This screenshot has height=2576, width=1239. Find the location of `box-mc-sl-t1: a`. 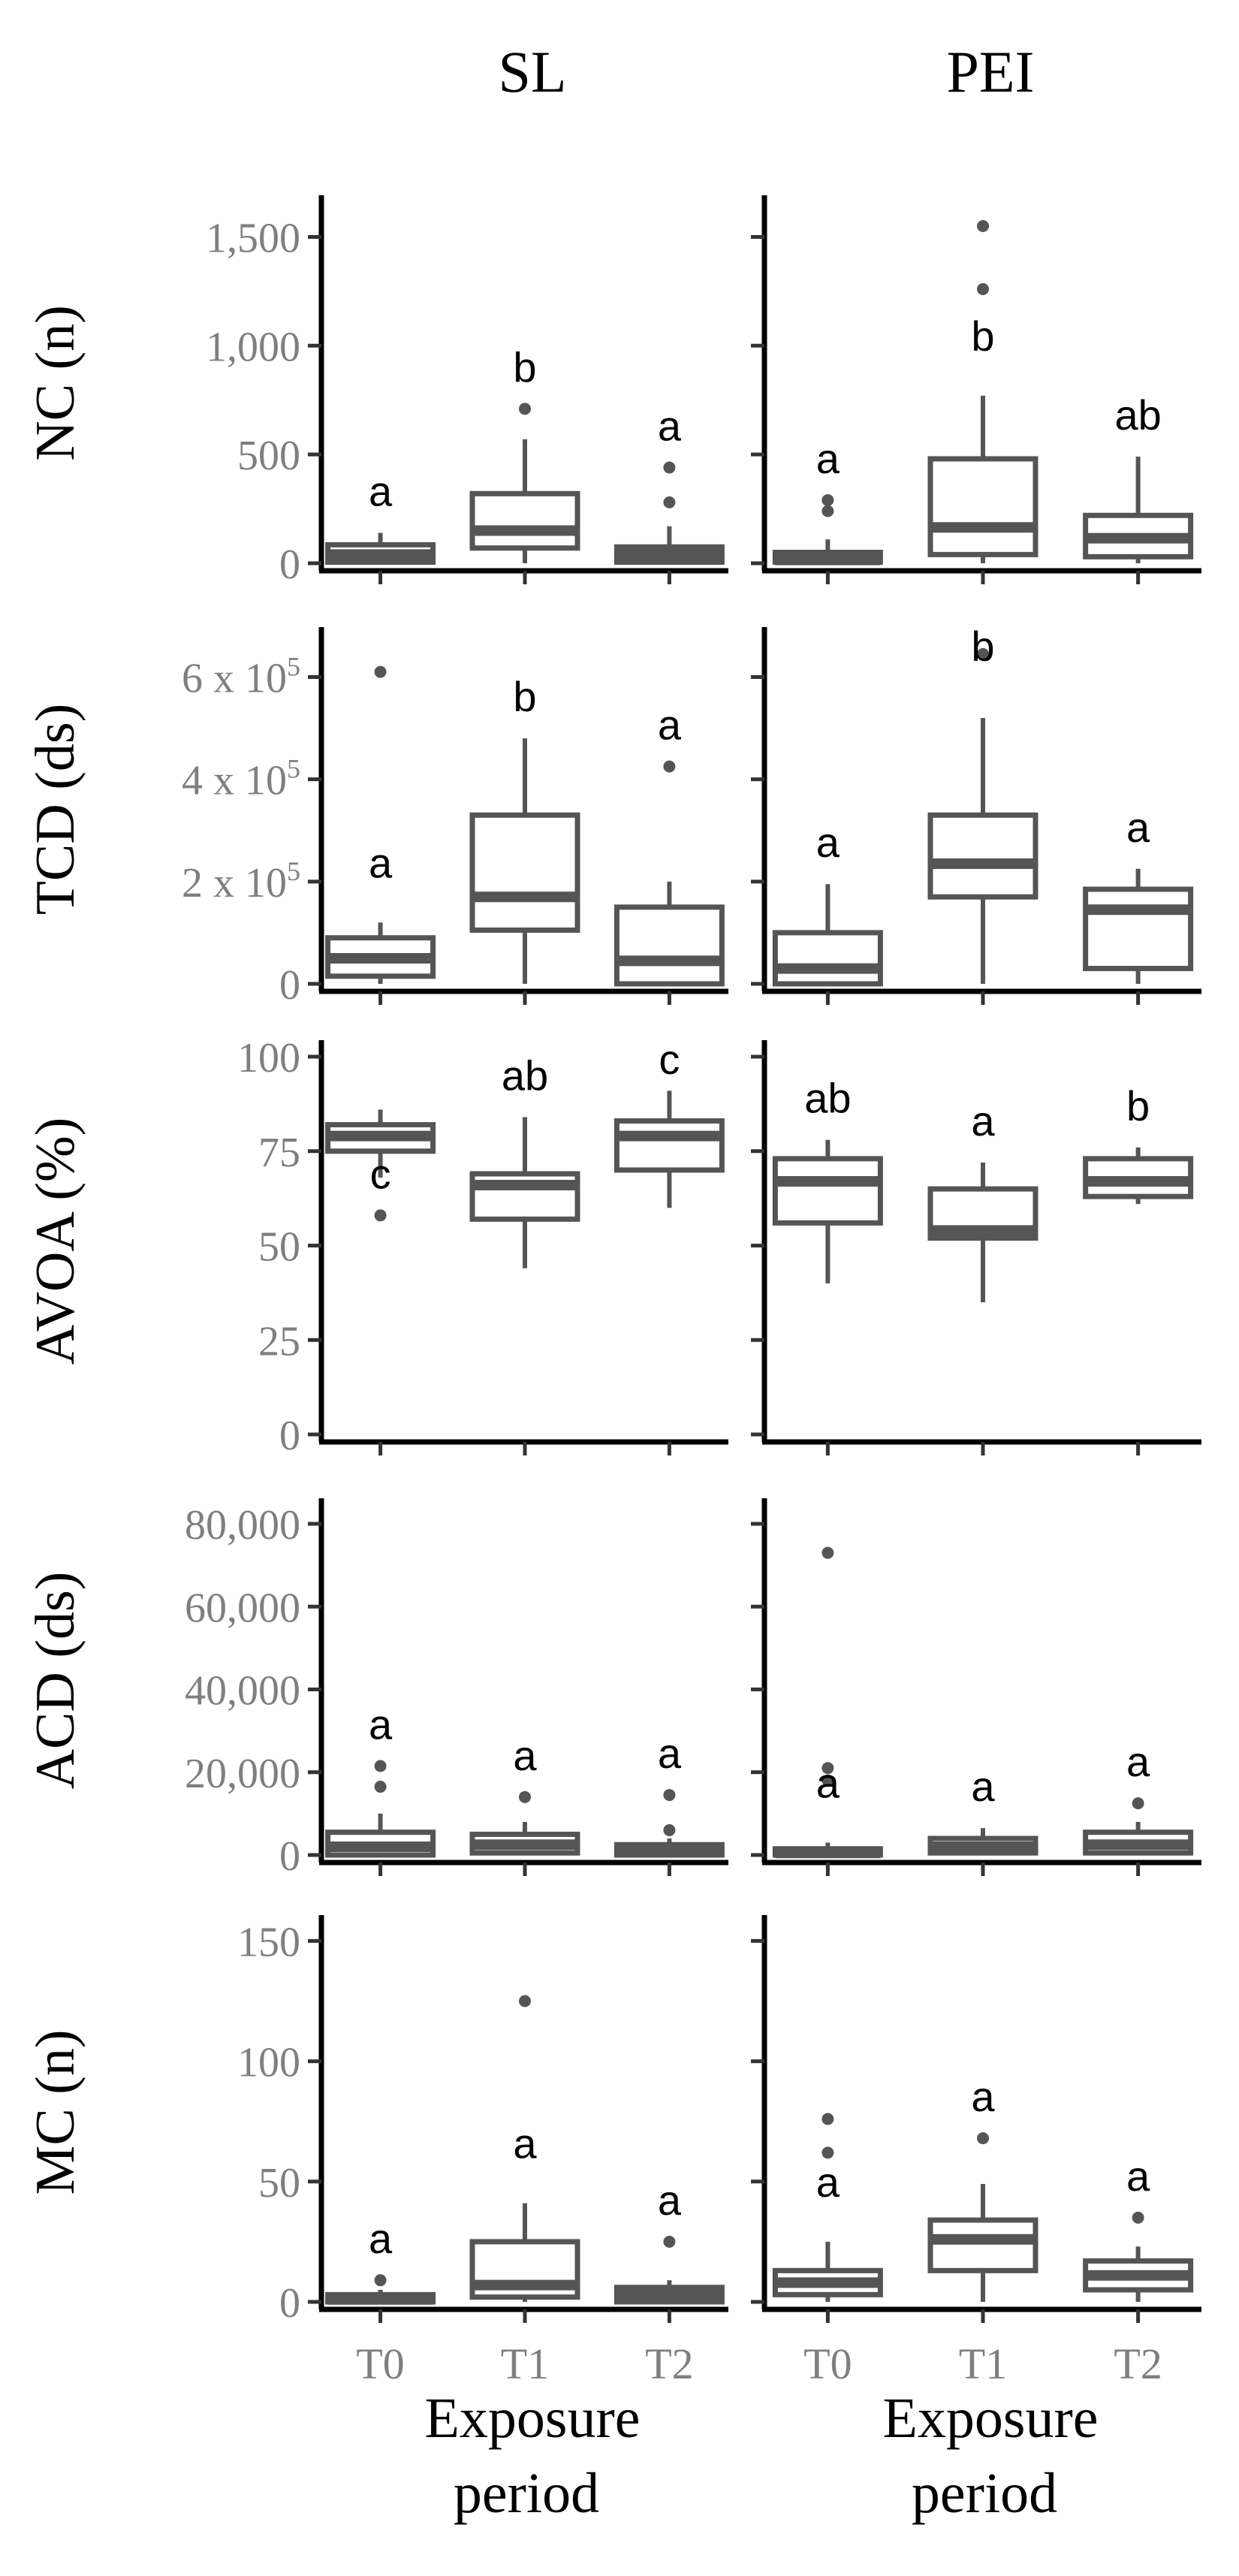

box-mc-sl-t1: a is located at coordinates (524, 2148).